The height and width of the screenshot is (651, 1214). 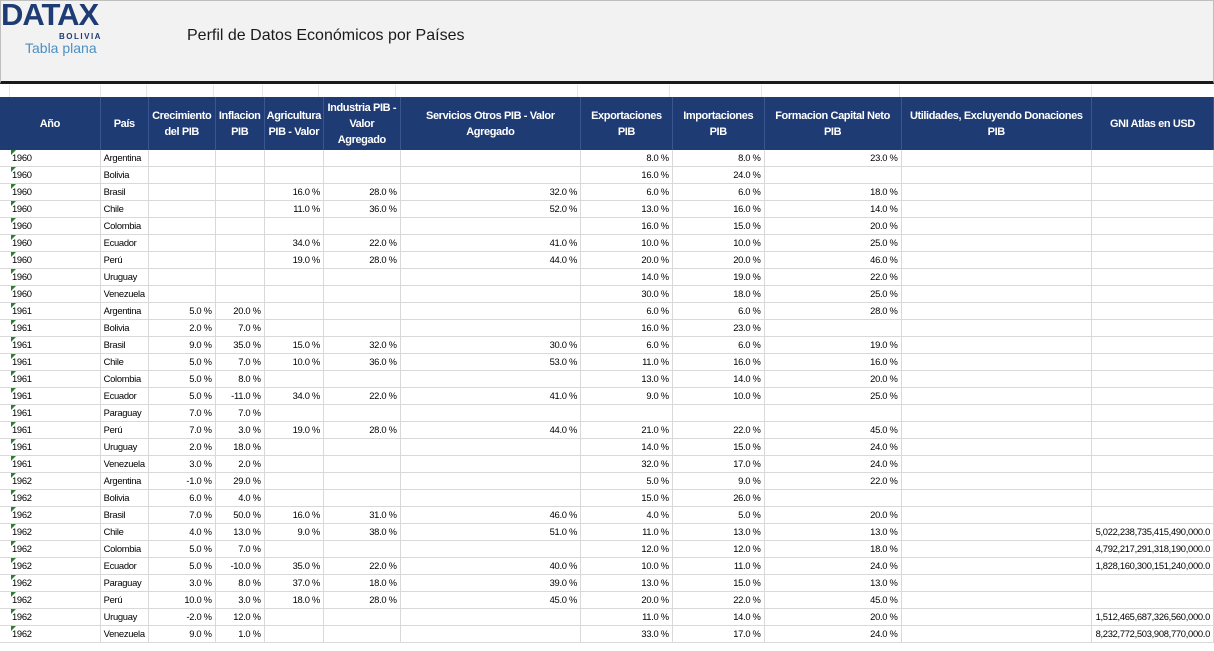 What do you see at coordinates (182, 413) in the screenshot?
I see `cell-value: 7.0 %` at bounding box center [182, 413].